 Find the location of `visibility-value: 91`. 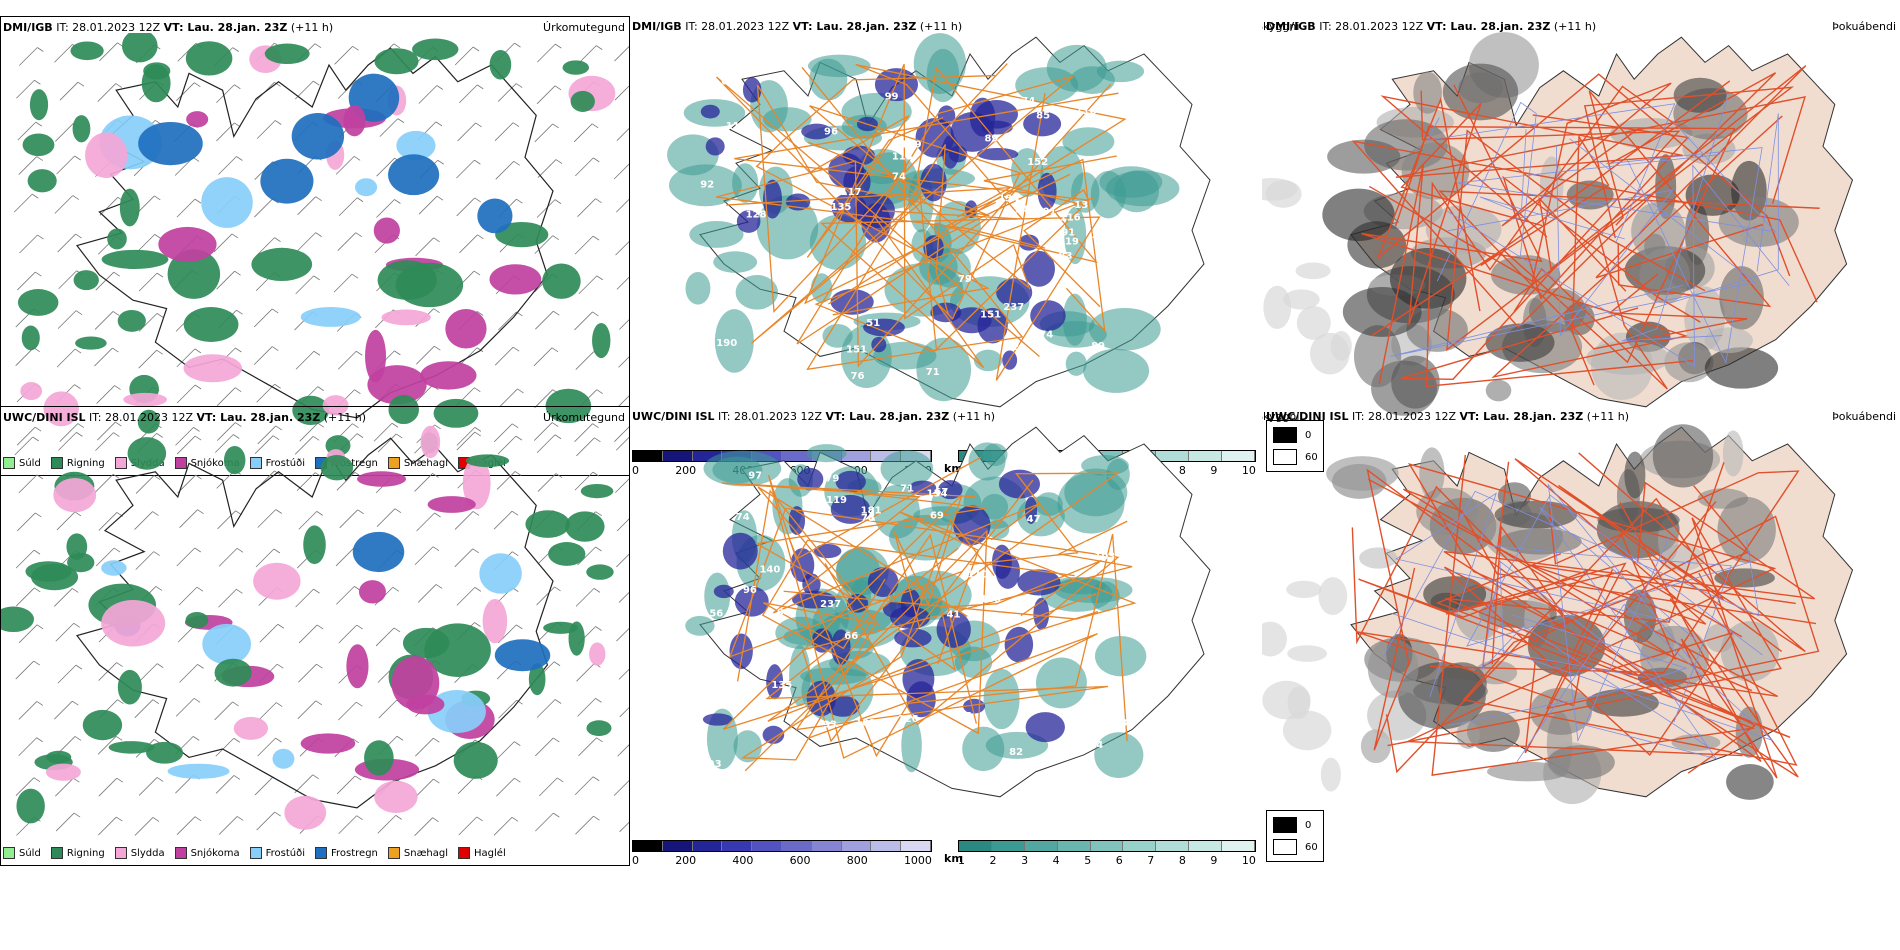

visibility-value: 91 is located at coordinates (1068, 232).